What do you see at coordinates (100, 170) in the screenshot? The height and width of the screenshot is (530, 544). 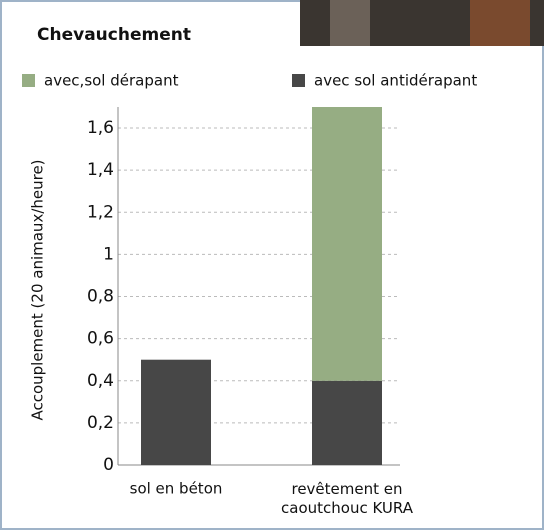 I see `y-tick-label: 1,4` at bounding box center [100, 170].